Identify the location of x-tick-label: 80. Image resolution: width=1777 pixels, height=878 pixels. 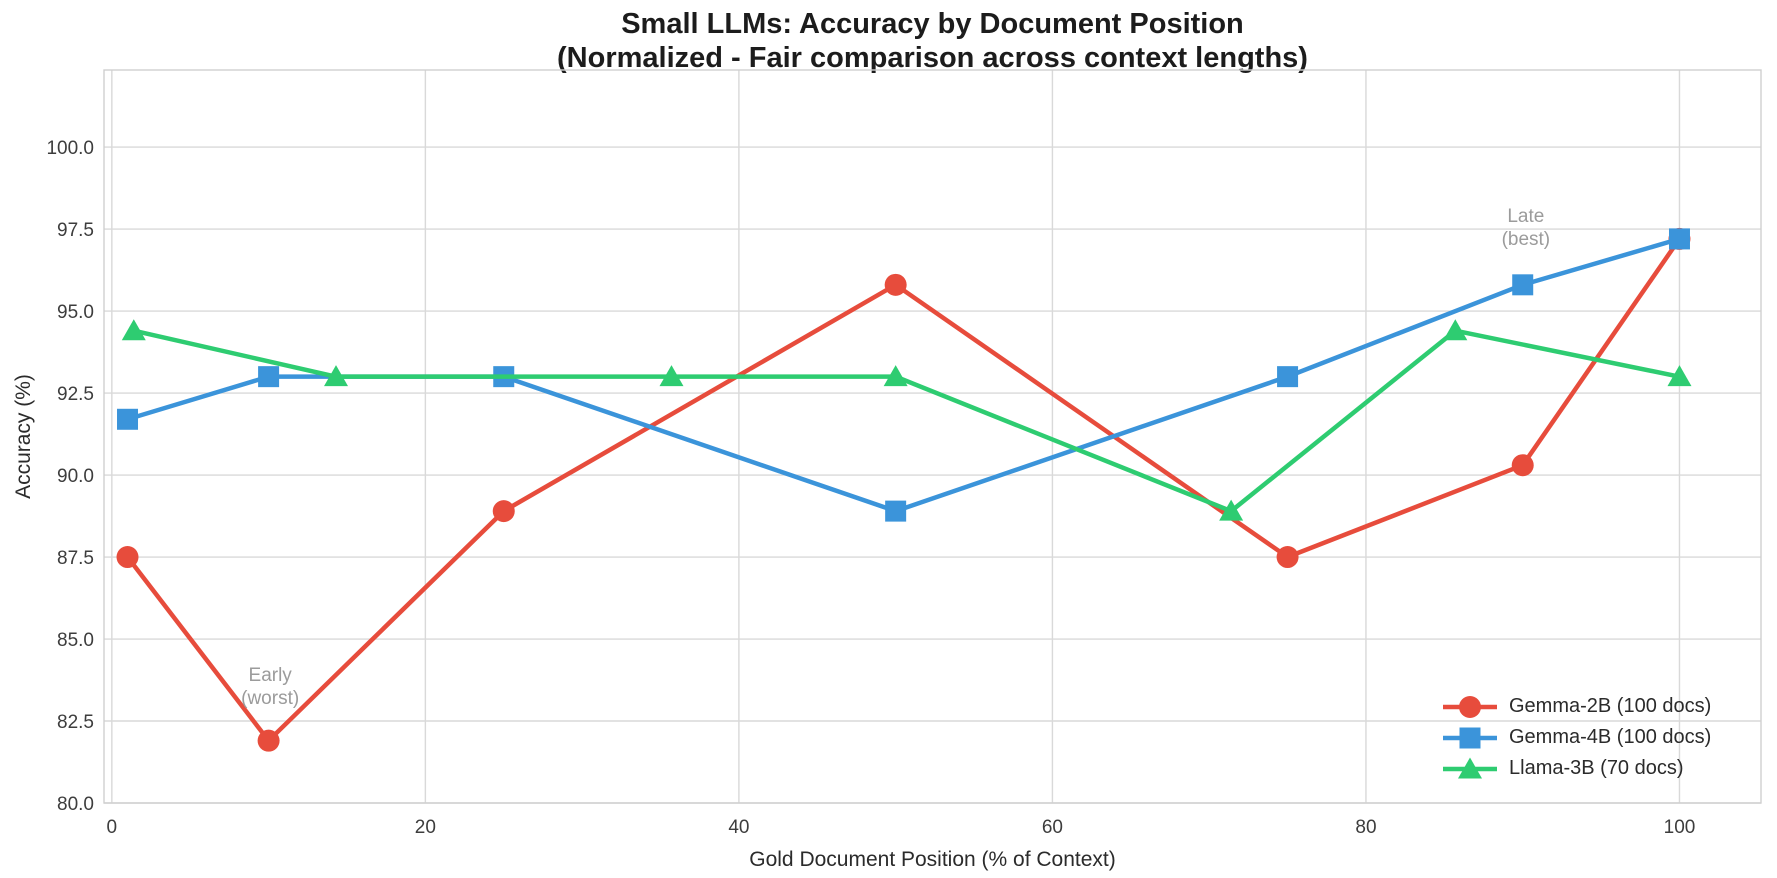
(1365, 827).